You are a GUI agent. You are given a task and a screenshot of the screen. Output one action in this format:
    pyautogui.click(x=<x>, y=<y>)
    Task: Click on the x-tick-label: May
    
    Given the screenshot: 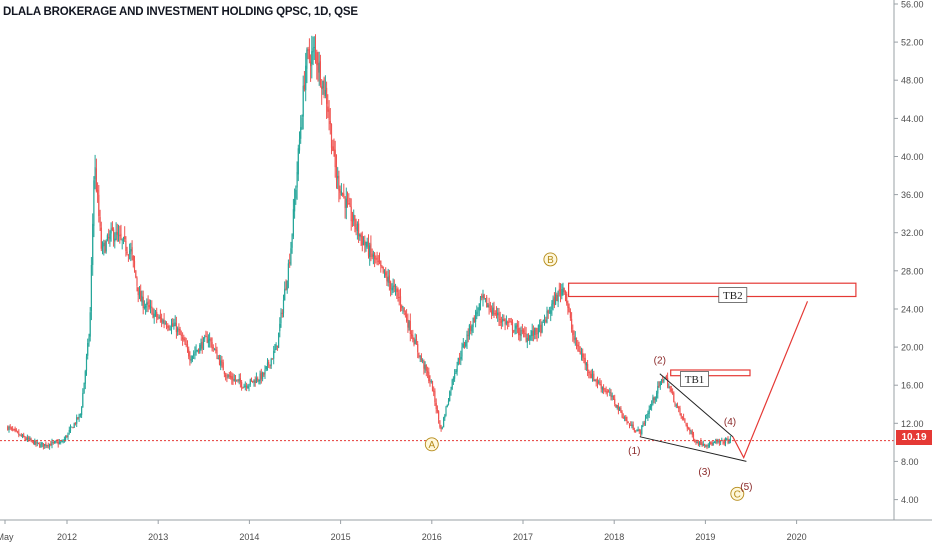 What is the action you would take?
    pyautogui.click(x=7, y=537)
    